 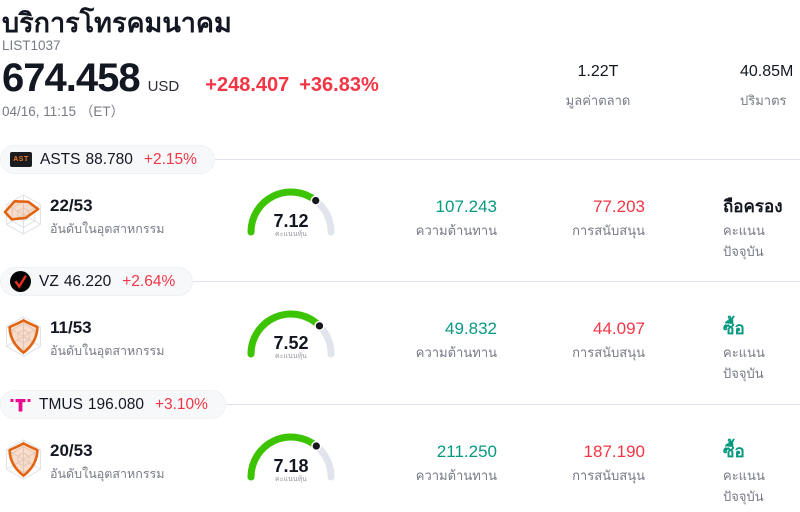 What do you see at coordinates (471, 328) in the screenshot?
I see `resistance-value: 49.832` at bounding box center [471, 328].